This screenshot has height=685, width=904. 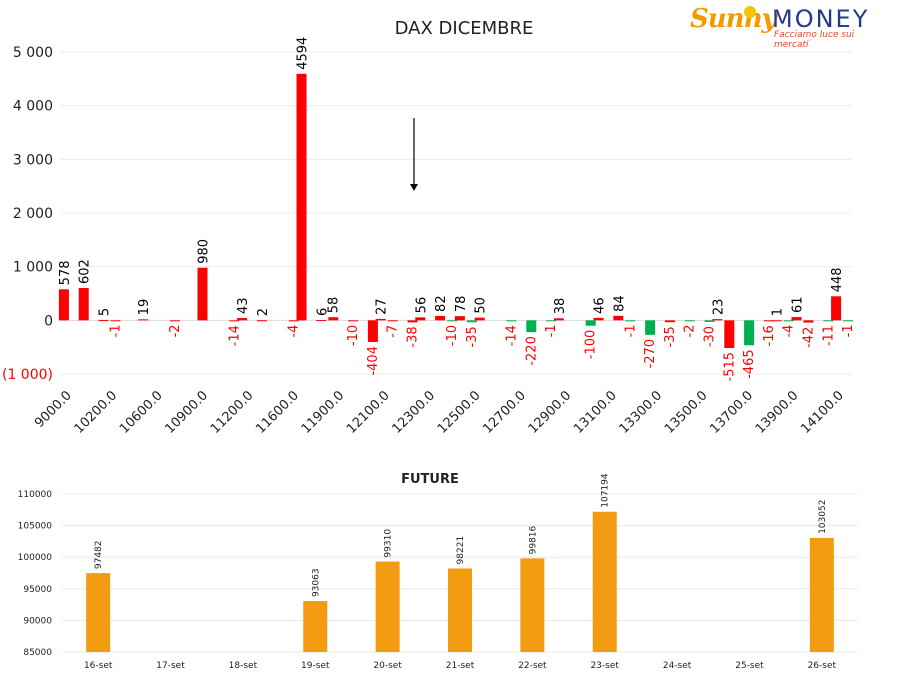 I want to click on data-label: 4594, so click(x=303, y=53).